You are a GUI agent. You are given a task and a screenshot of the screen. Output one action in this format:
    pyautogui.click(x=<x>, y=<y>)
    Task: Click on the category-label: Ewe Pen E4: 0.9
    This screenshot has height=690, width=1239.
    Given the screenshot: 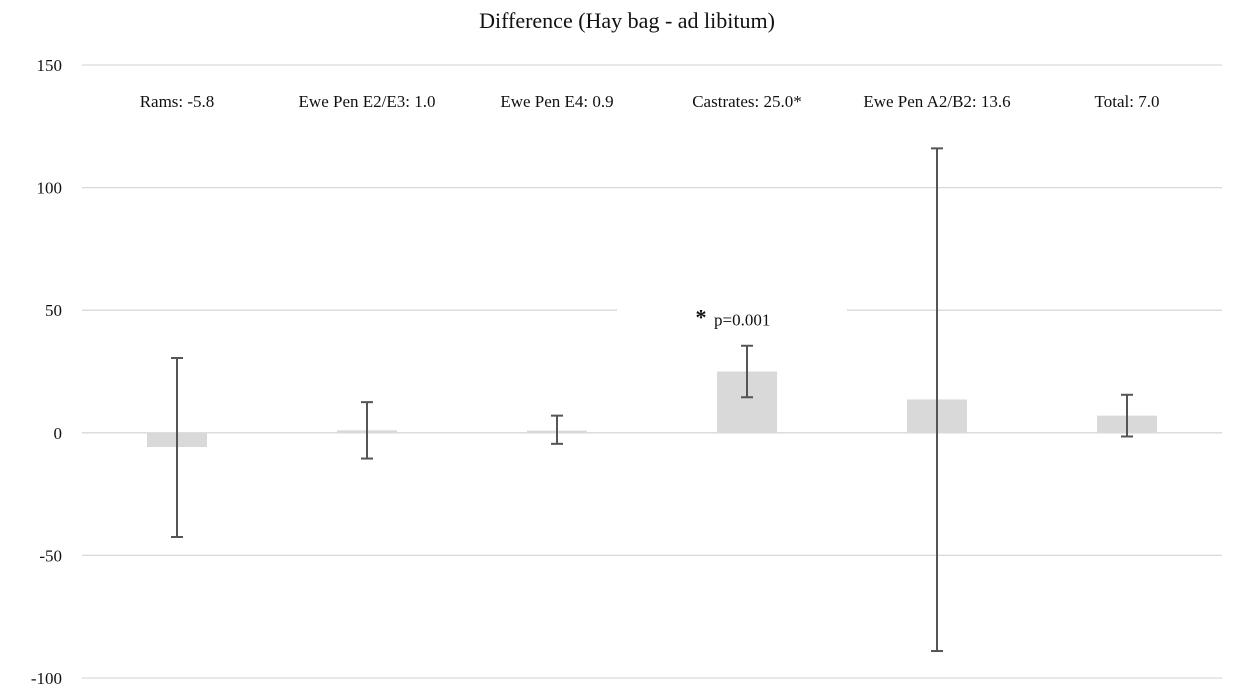 What is the action you would take?
    pyautogui.click(x=556, y=101)
    